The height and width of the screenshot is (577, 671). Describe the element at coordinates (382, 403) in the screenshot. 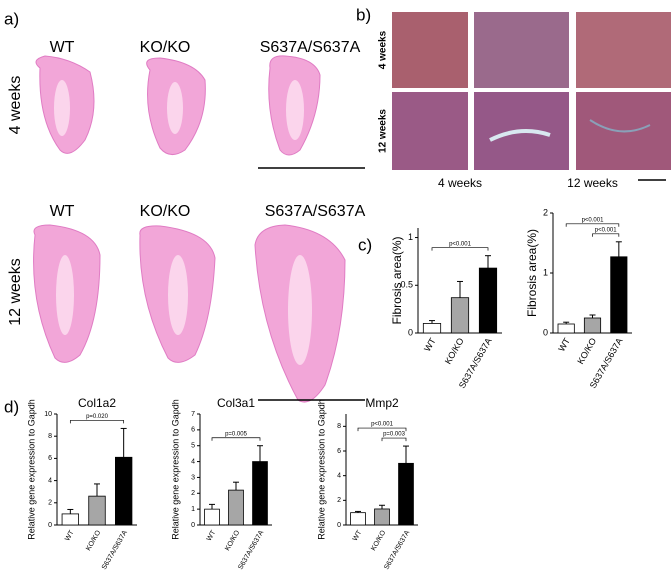

I see `chart-title: Mmp2` at that location.